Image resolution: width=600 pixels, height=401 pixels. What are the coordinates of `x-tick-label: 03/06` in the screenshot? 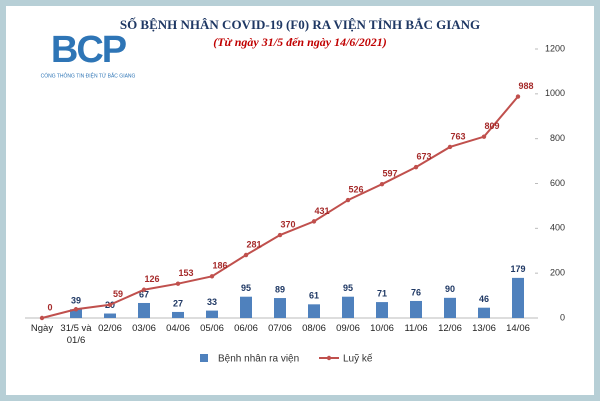 It's located at (144, 328).